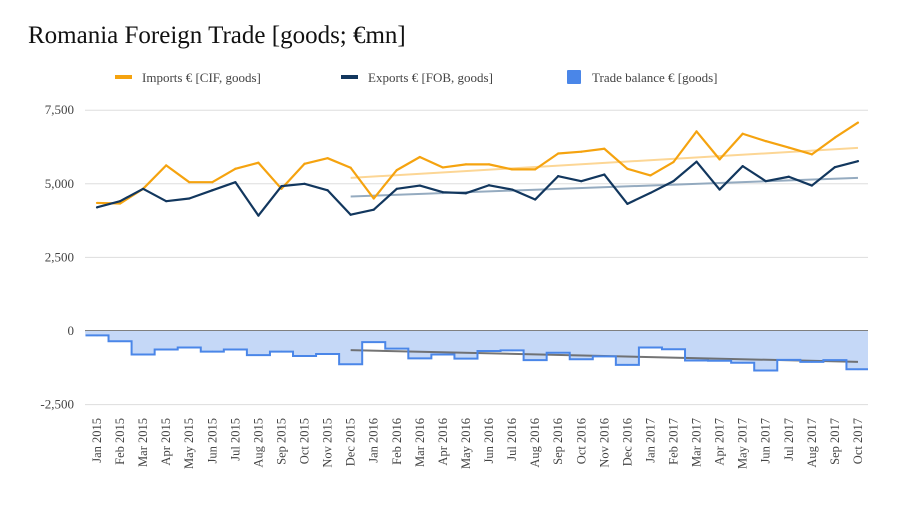 The image size is (900, 510). Describe the element at coordinates (512, 439) in the screenshot. I see `x-tick-label: Jul 2016` at that location.